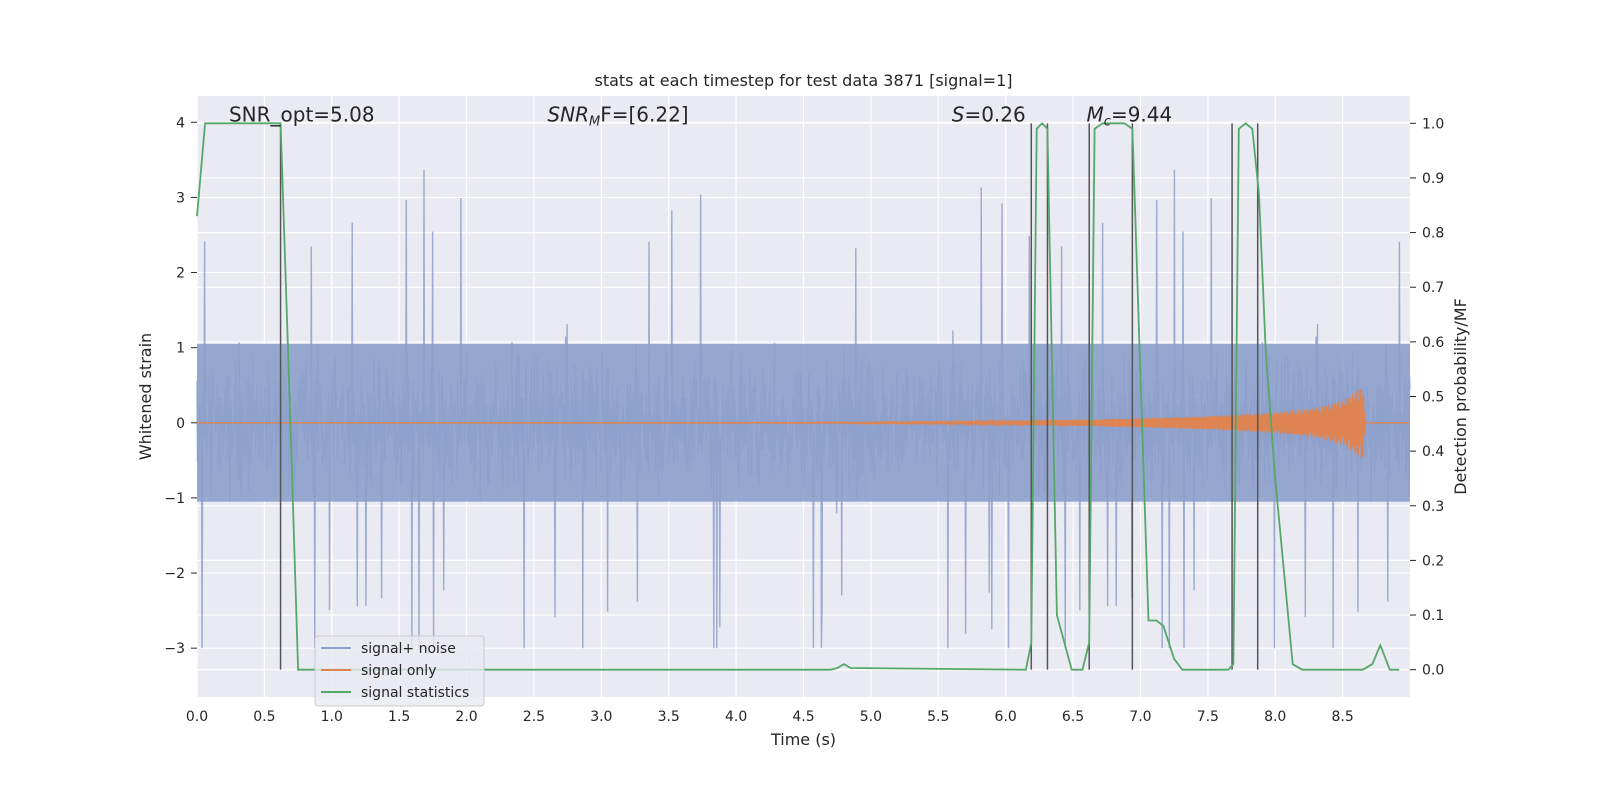  I want to click on x-axis-label: Time (s), so click(803, 739).